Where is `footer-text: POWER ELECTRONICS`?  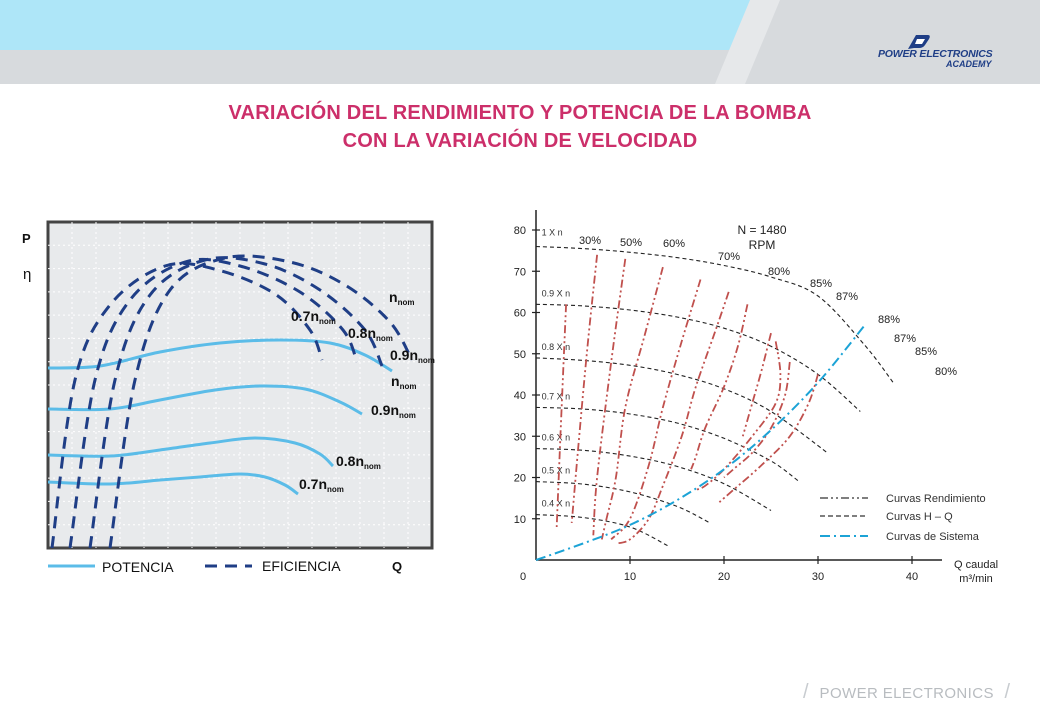
footer-text: POWER ELECTRONICS is located at coordinates (906, 693).